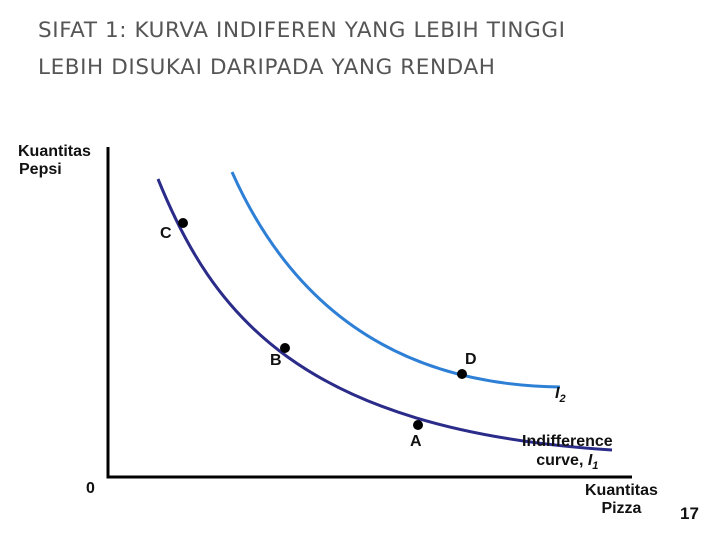 This screenshot has width=720, height=540. I want to click on y-axis-label: Kuantitas Pepsi, so click(54, 161).